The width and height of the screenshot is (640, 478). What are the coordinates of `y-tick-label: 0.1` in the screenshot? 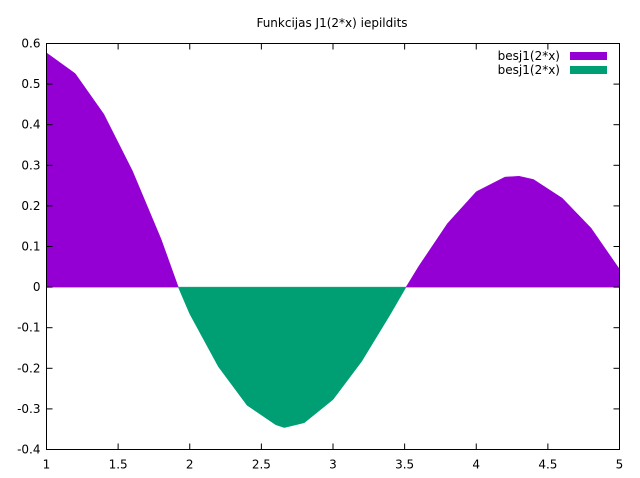 It's located at (30, 247).